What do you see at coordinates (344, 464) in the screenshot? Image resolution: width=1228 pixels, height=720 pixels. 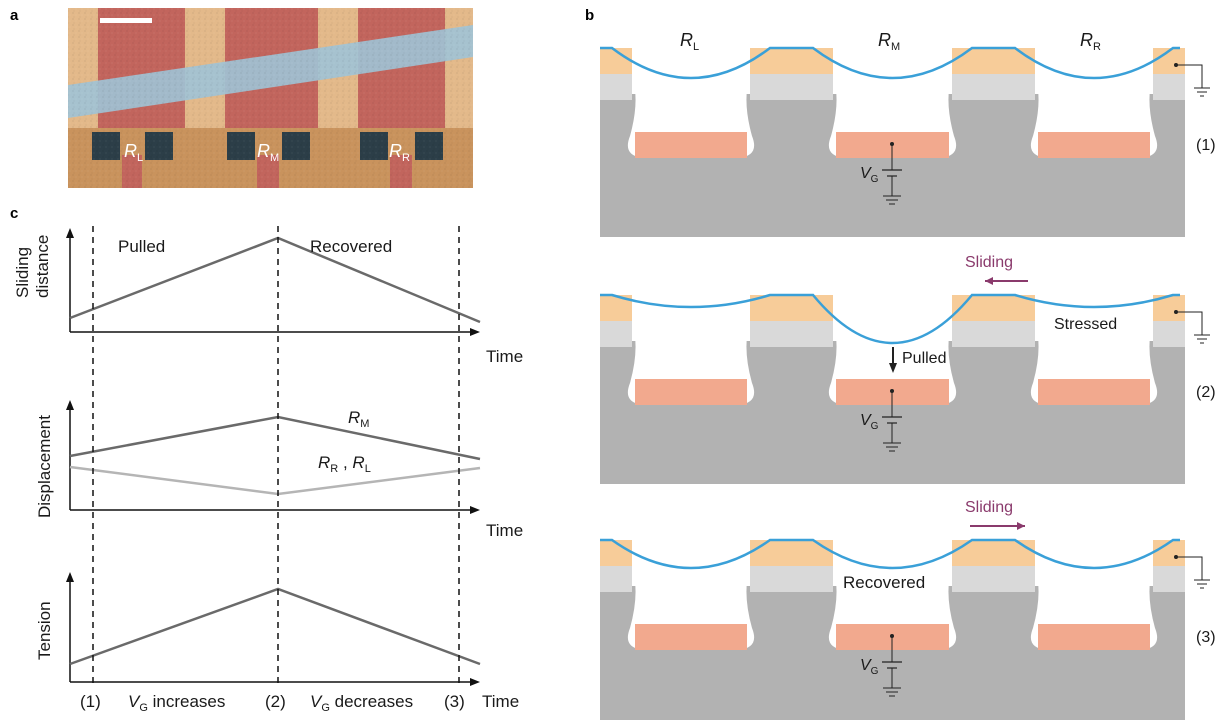 I see `rr-rl-series-label: RR , RL` at bounding box center [344, 464].